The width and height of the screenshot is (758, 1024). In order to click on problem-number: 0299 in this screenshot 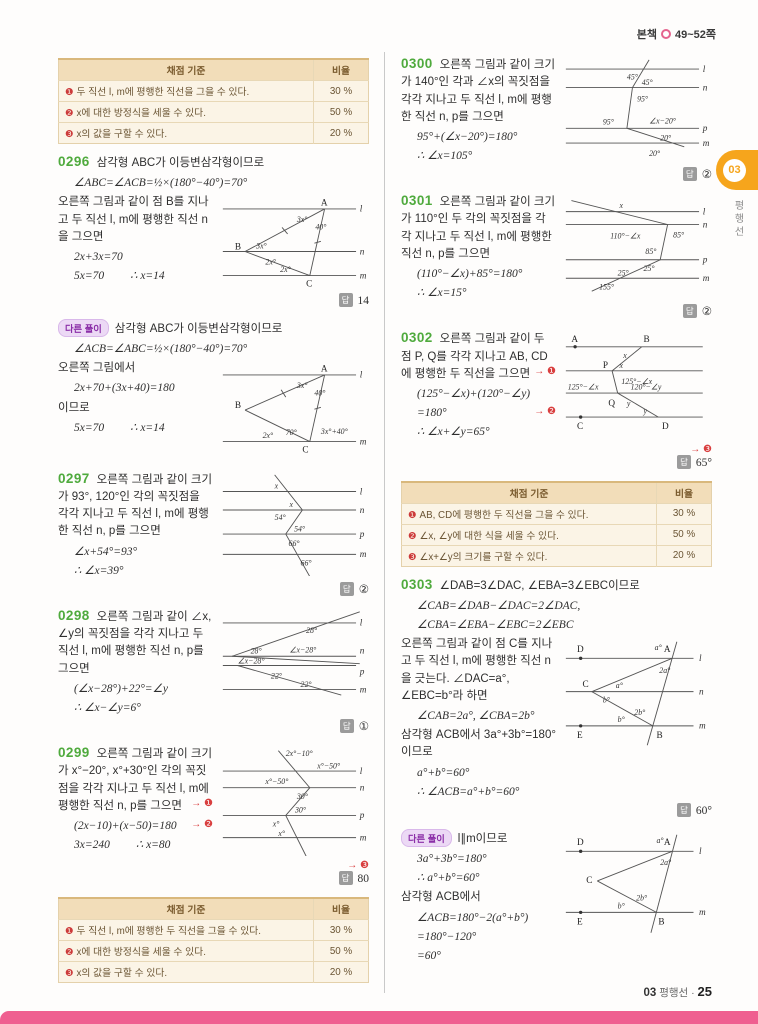, I will do `click(74, 753)`.